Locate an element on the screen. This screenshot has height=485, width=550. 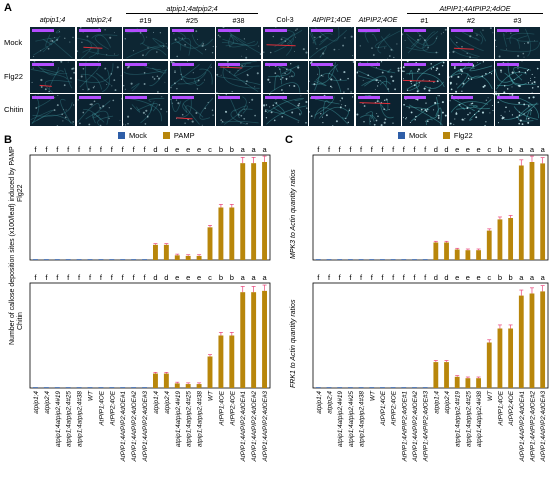
significance-letter-21: a is located at coordinates (264, 149).